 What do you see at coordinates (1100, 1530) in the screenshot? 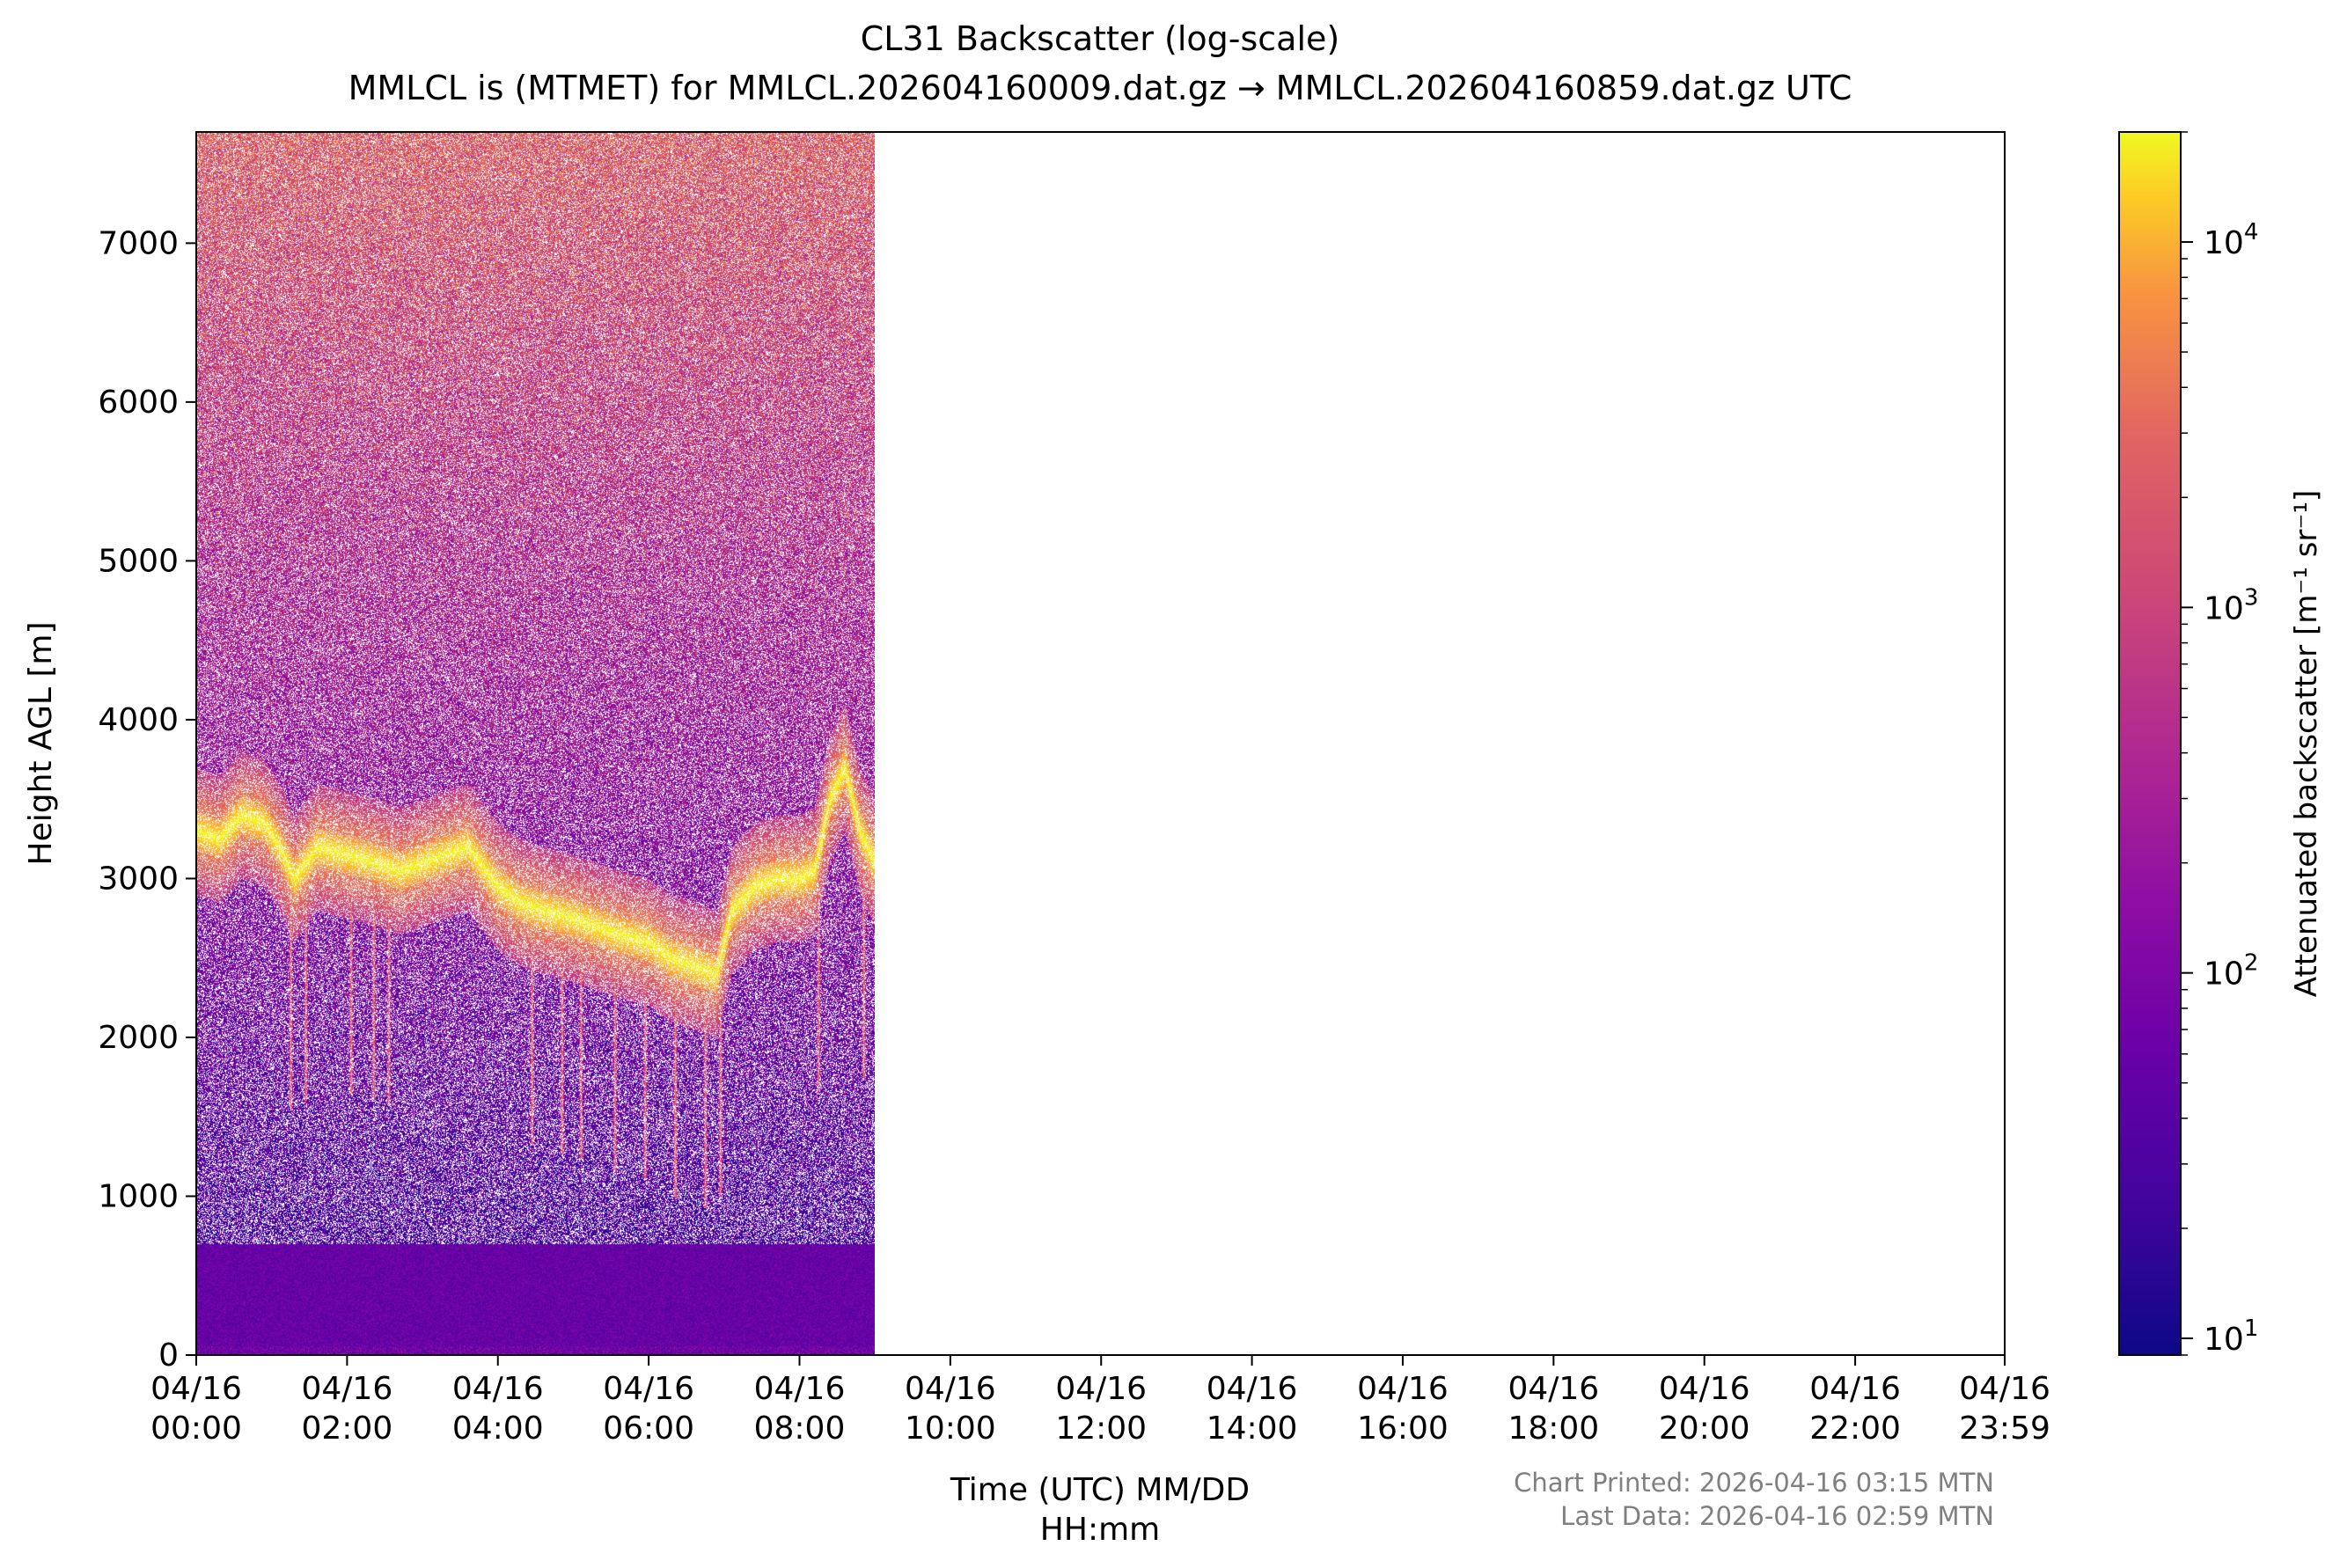
I see `x-axis-label-line2: HH:mm` at bounding box center [1100, 1530].